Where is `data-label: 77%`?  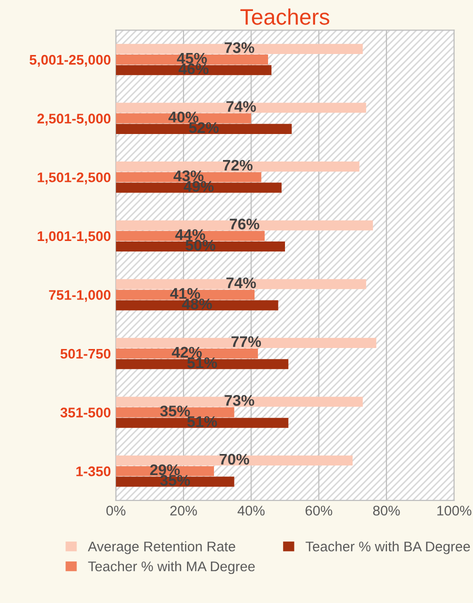 data-label: 77% is located at coordinates (246, 341).